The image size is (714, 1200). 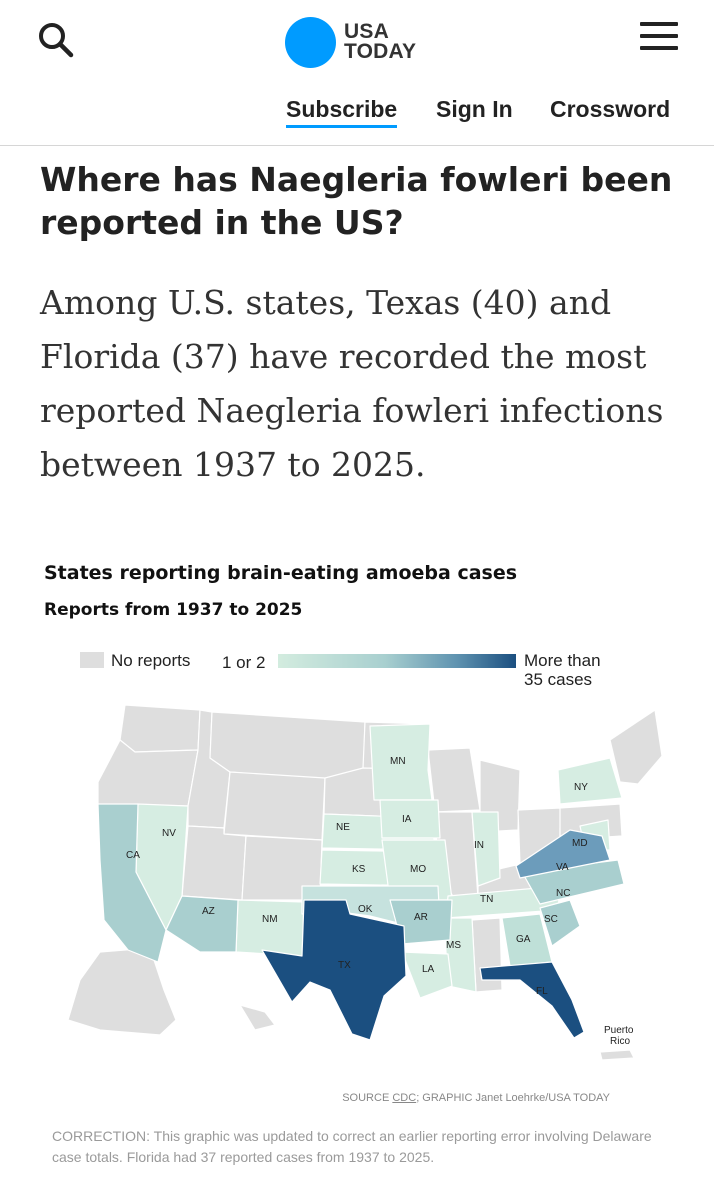 I want to click on label-az: AZ, so click(x=208, y=911).